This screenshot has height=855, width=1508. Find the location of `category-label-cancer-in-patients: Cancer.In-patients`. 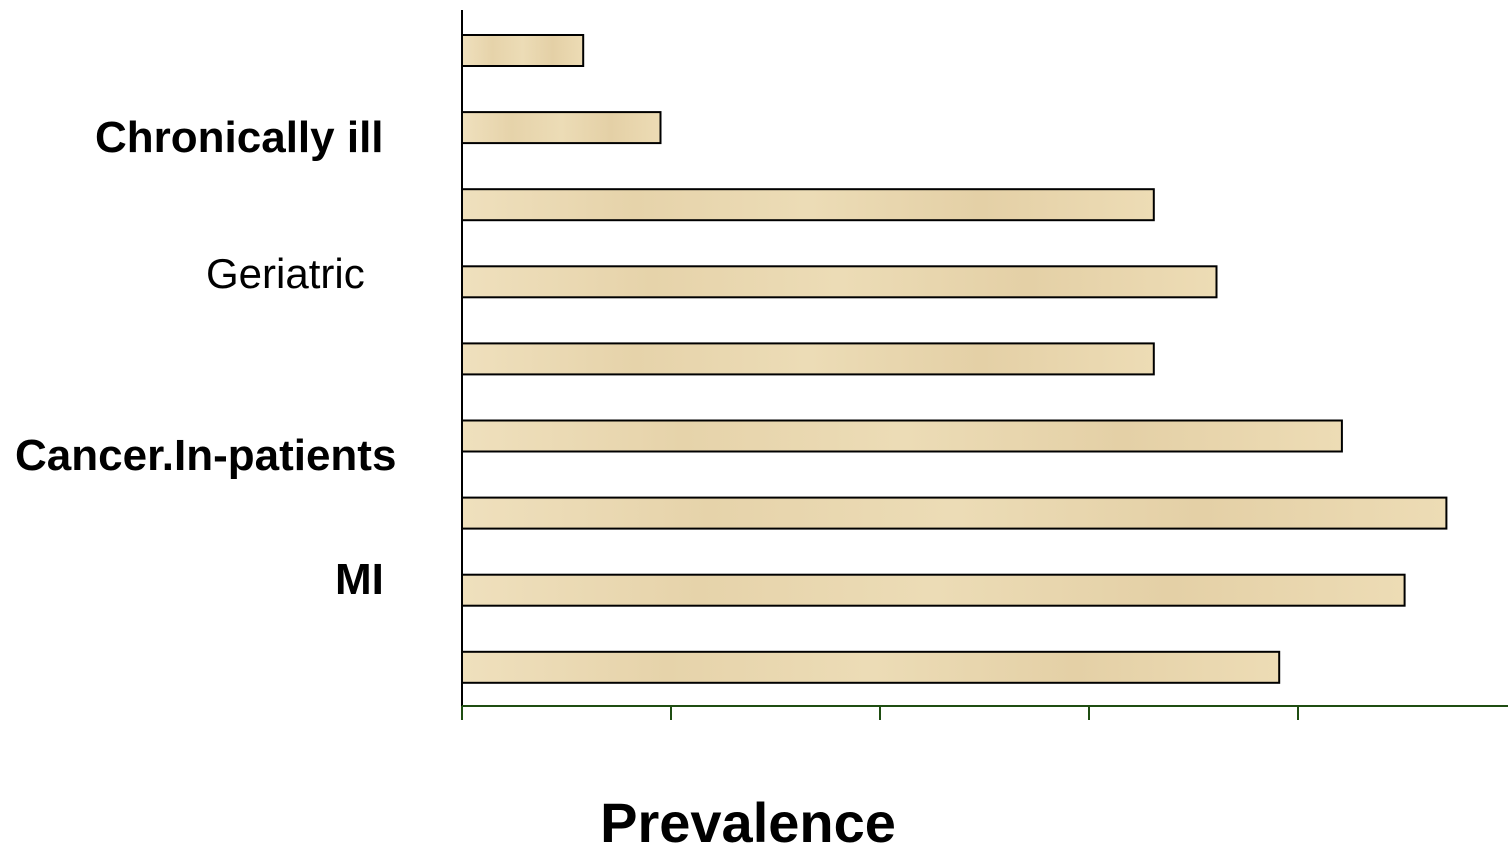

category-label-cancer-in-patients: Cancer.In-patients is located at coordinates (206, 455).